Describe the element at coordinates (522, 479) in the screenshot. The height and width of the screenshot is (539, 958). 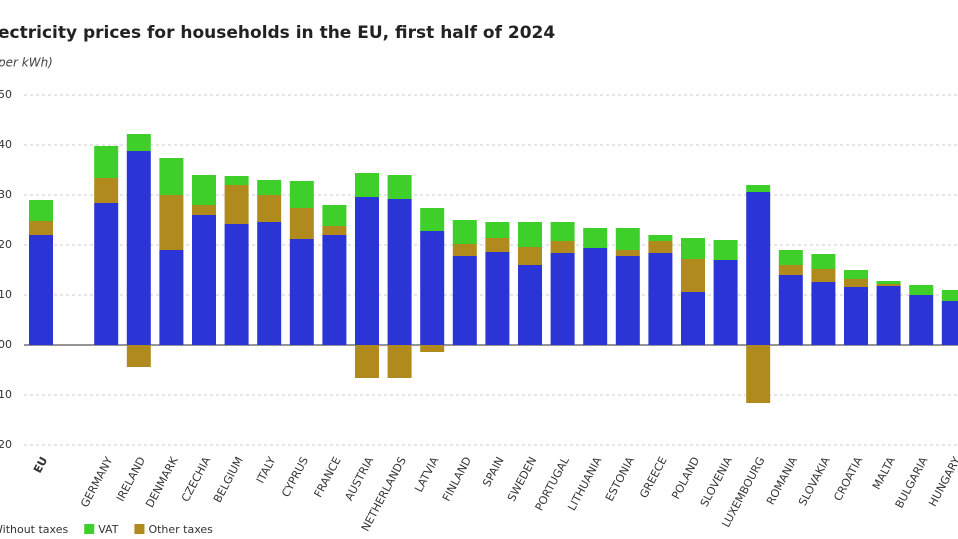
I see `x-tick-label: SWEDEN` at that location.